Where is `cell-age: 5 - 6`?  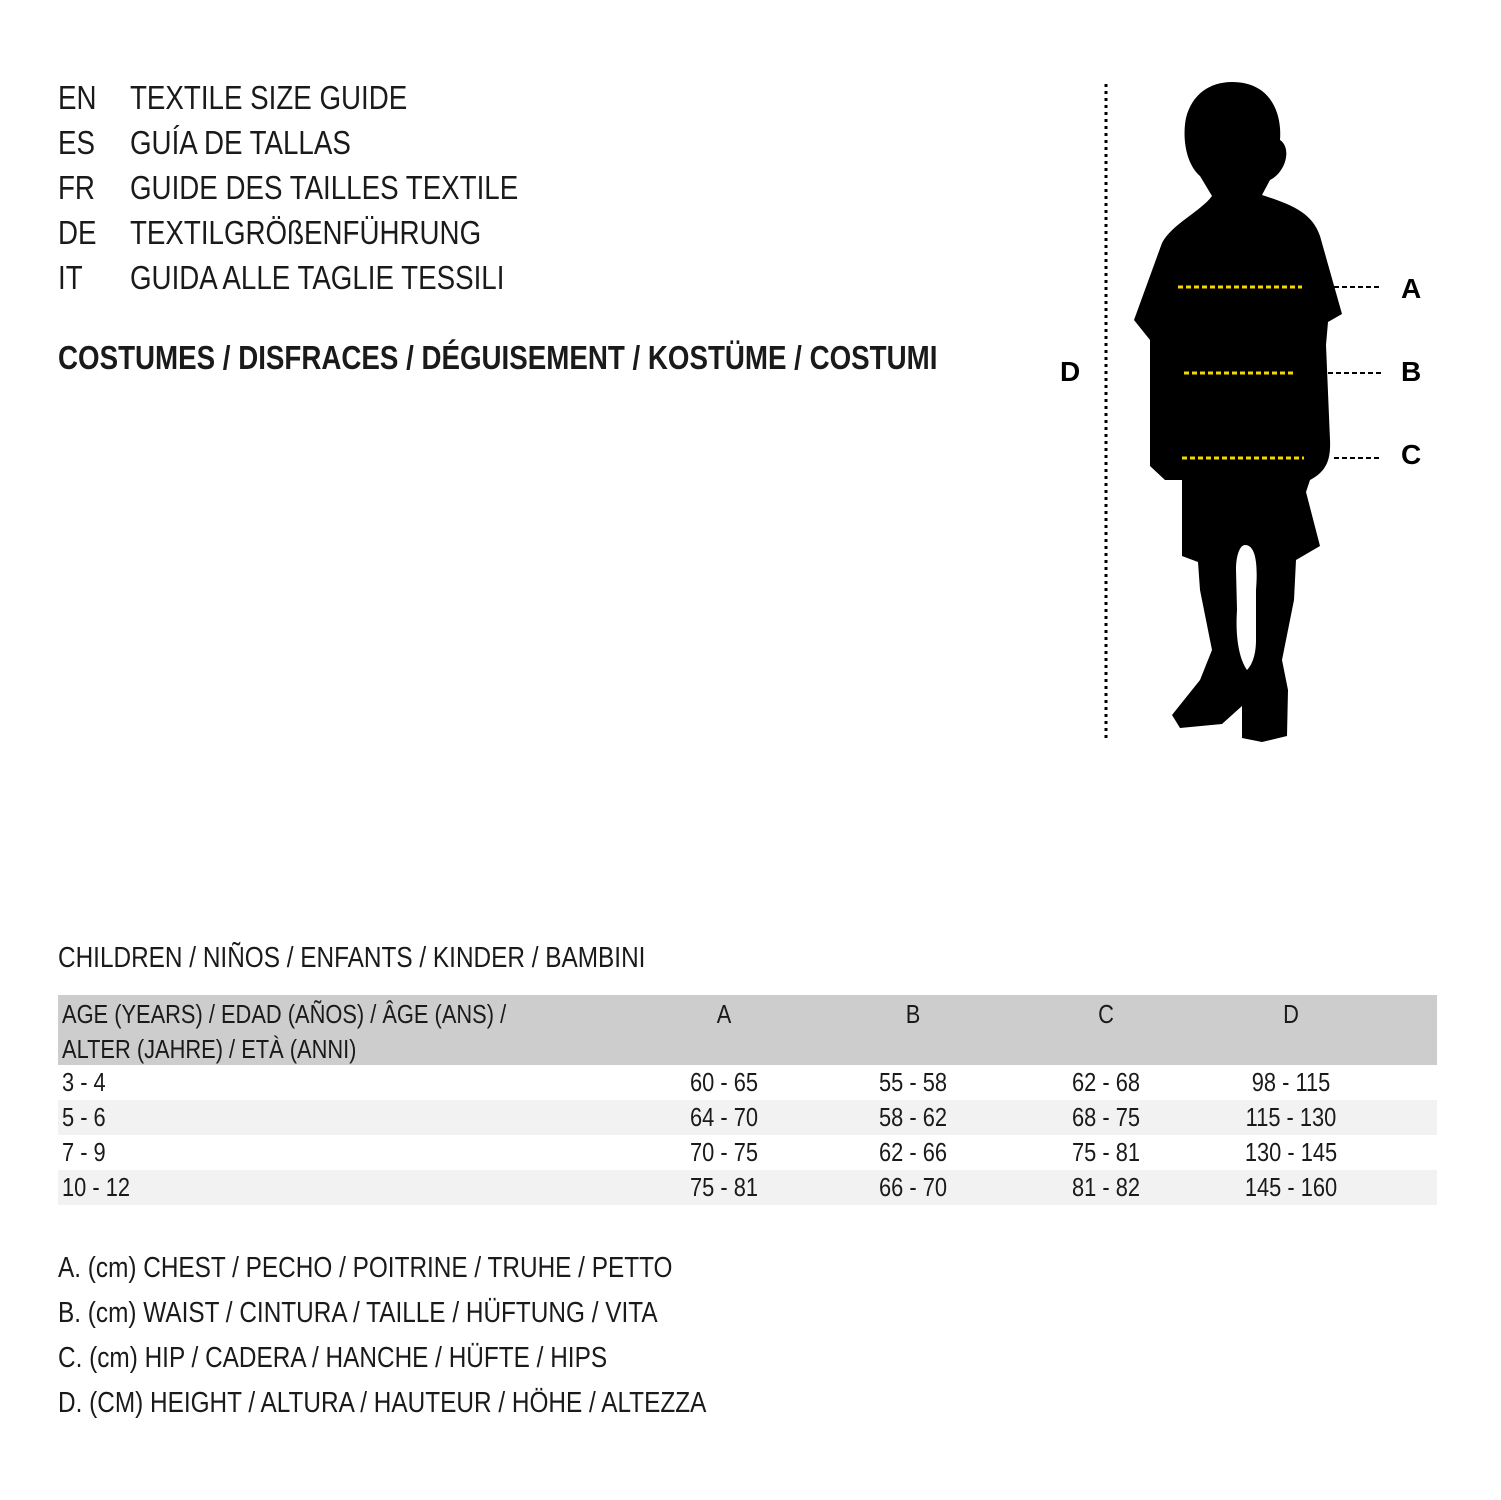 cell-age: 5 - 6 is located at coordinates (88, 1117).